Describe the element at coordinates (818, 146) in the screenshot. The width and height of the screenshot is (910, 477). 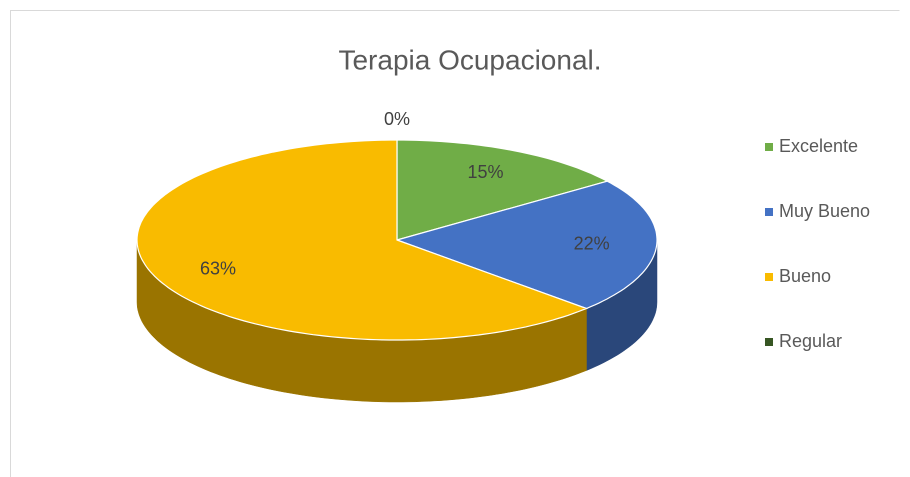
I see `legend-label: Excelente` at that location.